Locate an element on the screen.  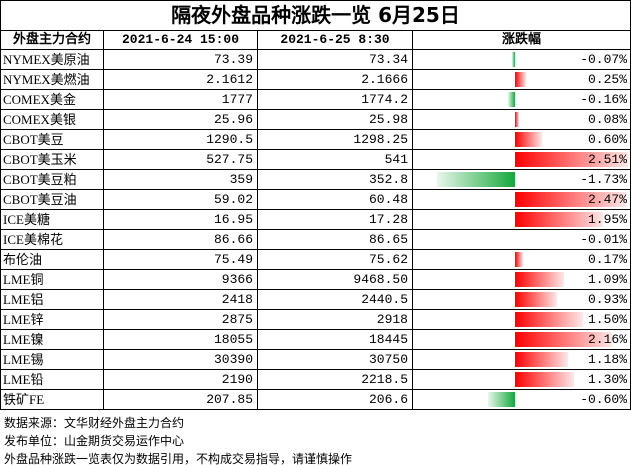
product-name: ICE美棉花 is located at coordinates (52, 240).